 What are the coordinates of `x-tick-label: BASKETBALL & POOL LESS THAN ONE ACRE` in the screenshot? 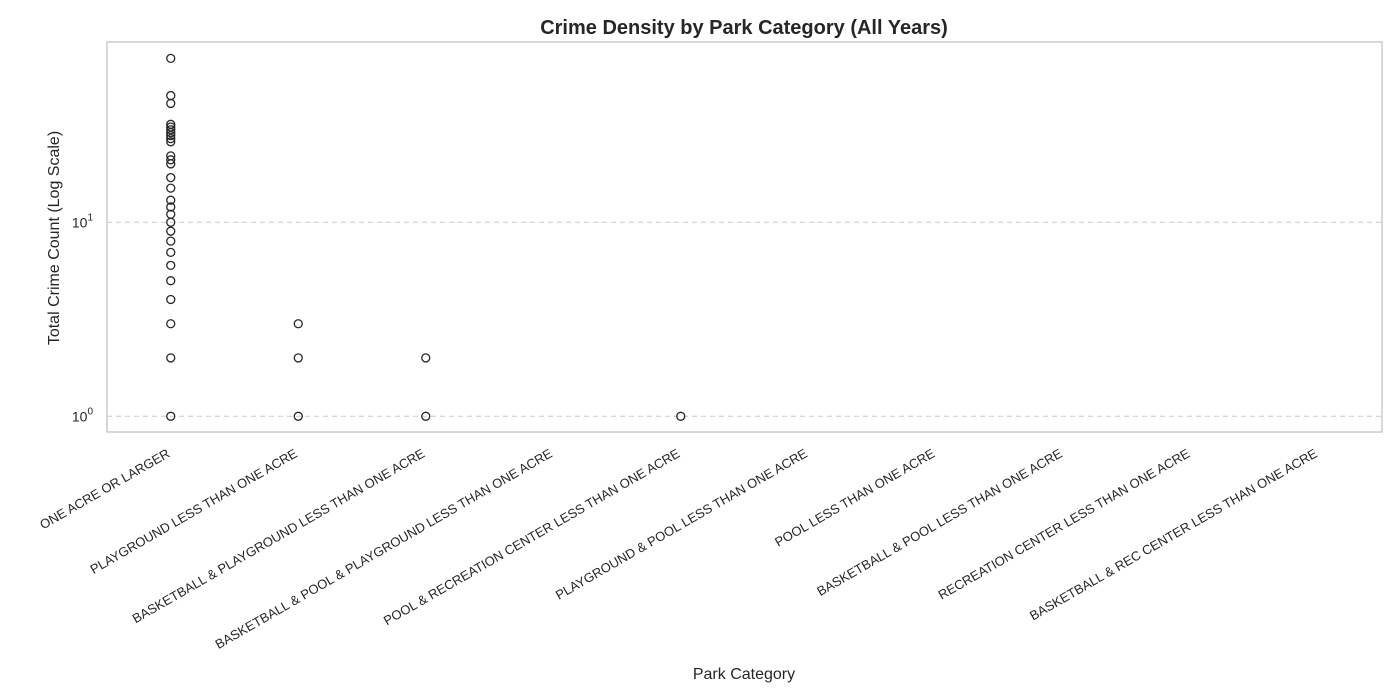 It's located at (939, 521).